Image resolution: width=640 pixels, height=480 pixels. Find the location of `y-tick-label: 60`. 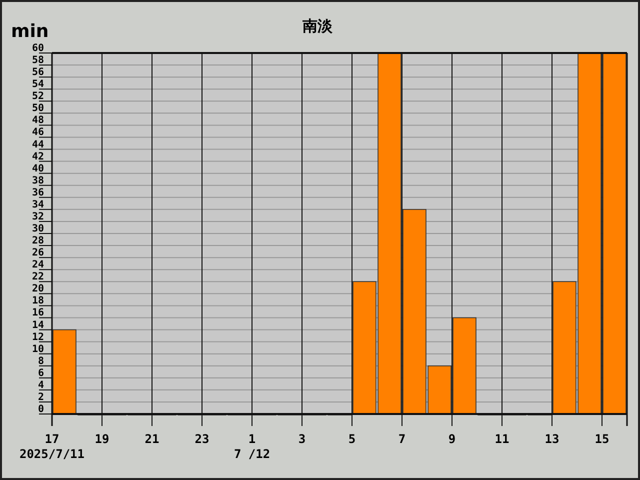

y-tick-label: 60 is located at coordinates (38, 48).